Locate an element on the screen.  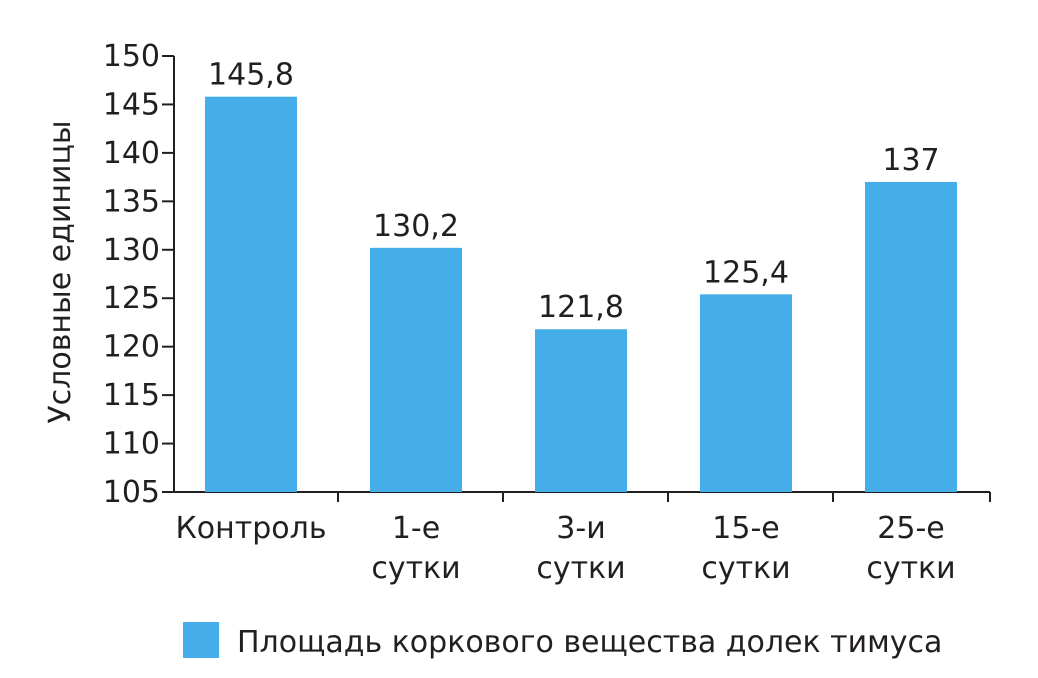
legend: Площадь коркового вещества долек тимуса is located at coordinates (562, 641).